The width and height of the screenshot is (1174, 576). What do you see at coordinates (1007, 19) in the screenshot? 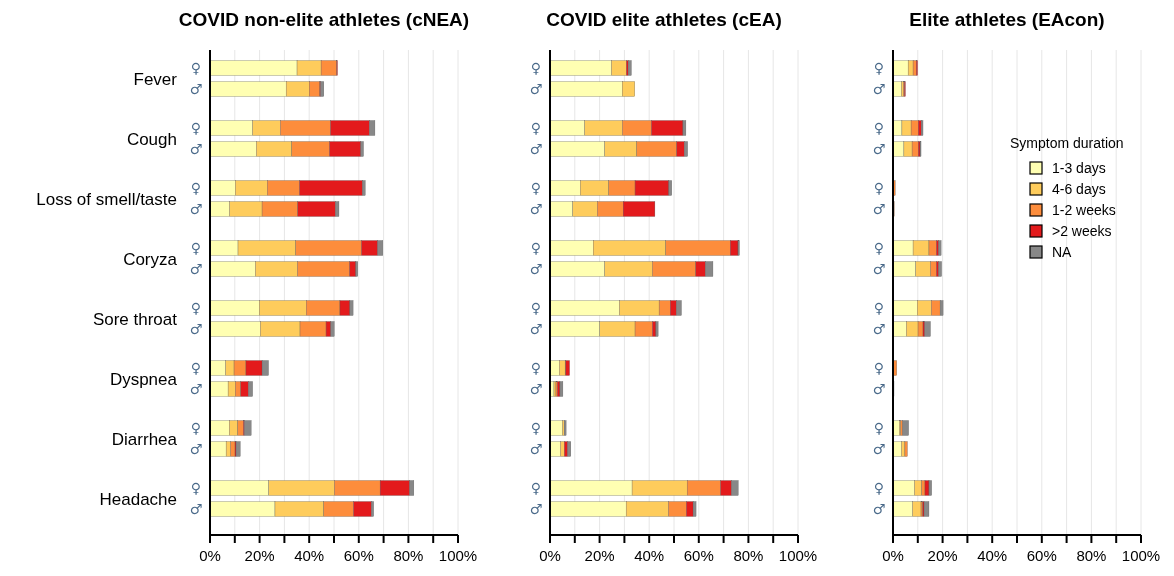
I see `chart-title: Elite athletes (EAcon)` at bounding box center [1007, 19].